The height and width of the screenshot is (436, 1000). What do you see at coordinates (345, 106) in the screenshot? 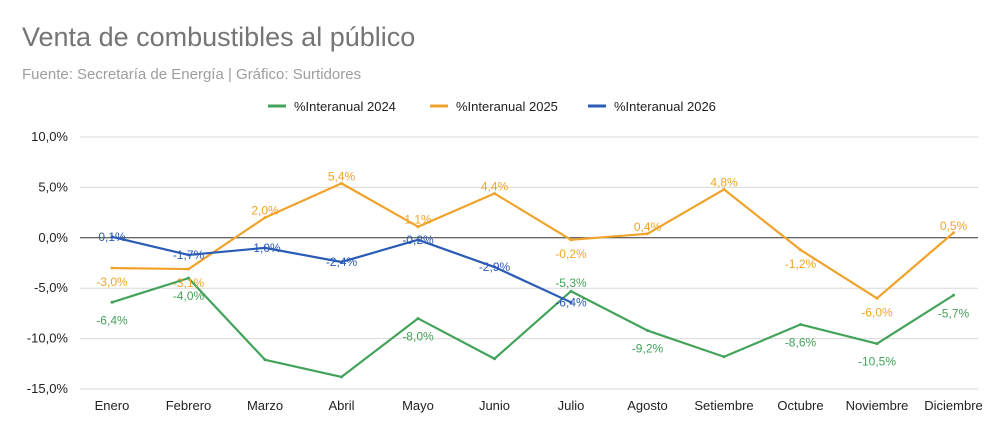
I see `legend-label: %Interanual 2024` at bounding box center [345, 106].